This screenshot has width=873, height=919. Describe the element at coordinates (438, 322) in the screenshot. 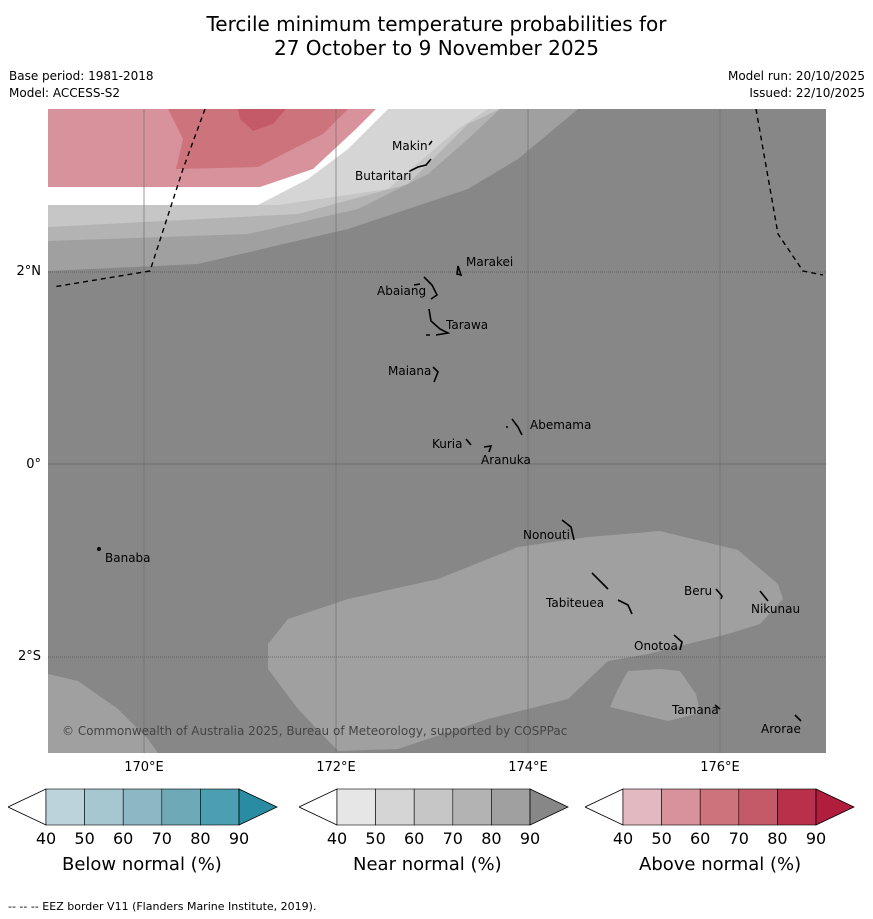

I see `island-tarawa` at that location.